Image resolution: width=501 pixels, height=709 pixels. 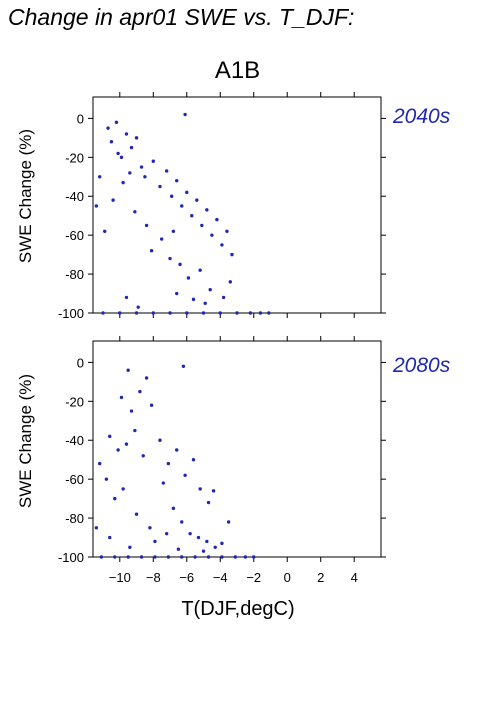 What do you see at coordinates (320, 577) in the screenshot?
I see `x-tick-label-2080s: 2` at bounding box center [320, 577].